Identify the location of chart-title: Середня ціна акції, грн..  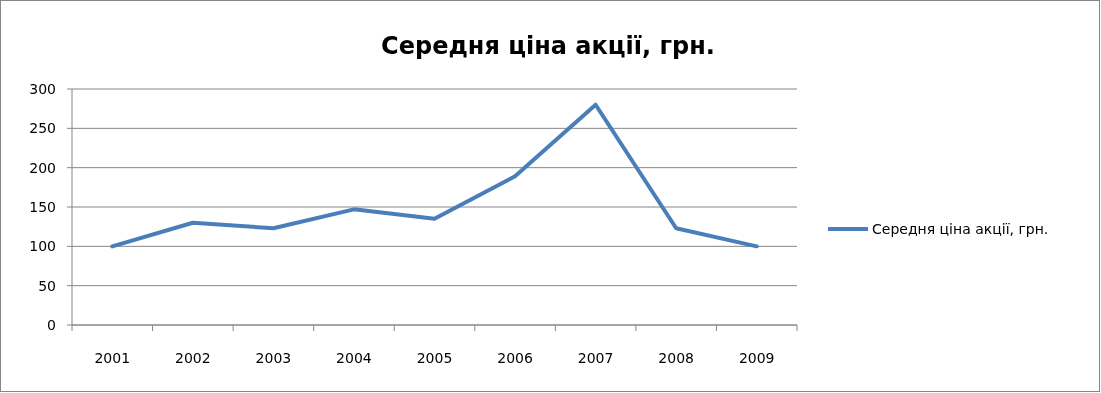
(548, 46).